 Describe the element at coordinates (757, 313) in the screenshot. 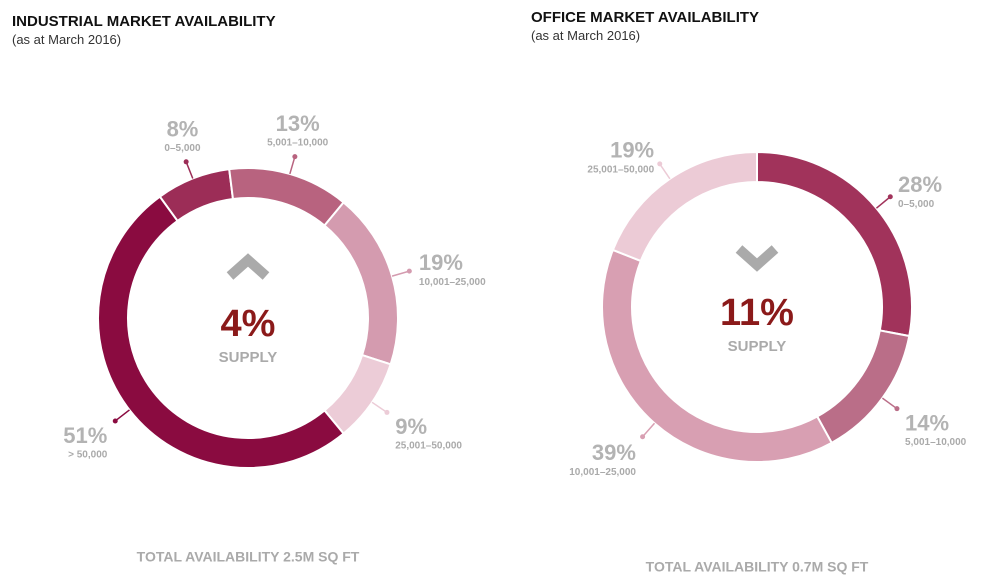

I see `center-value: 11%` at that location.